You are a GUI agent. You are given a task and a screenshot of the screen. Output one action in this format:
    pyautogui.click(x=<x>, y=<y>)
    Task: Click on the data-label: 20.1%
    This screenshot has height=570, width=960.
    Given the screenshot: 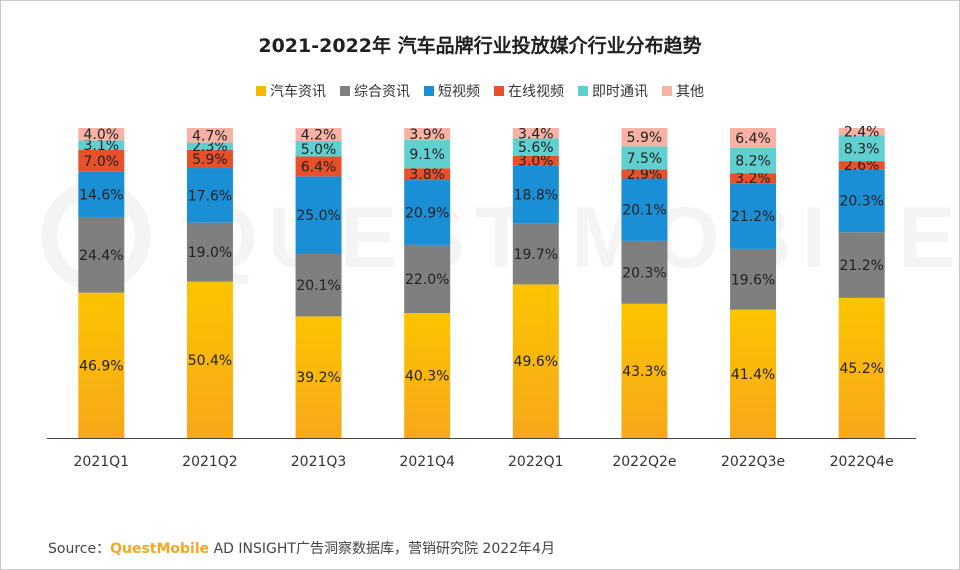 What is the action you would take?
    pyautogui.click(x=644, y=211)
    